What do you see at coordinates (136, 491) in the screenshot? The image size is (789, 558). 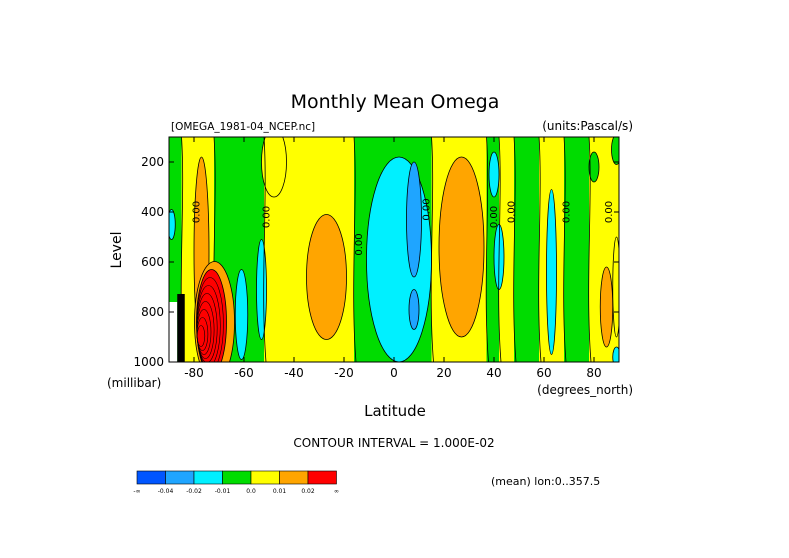 I see `colorbar-label-0: -∞` at bounding box center [136, 491].